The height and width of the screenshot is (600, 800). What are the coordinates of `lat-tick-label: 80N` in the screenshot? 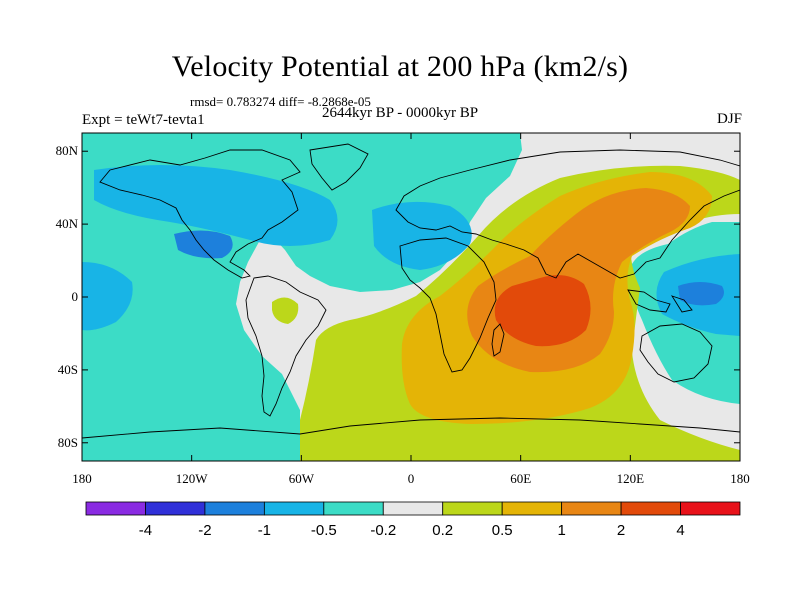 It's located at (67, 150).